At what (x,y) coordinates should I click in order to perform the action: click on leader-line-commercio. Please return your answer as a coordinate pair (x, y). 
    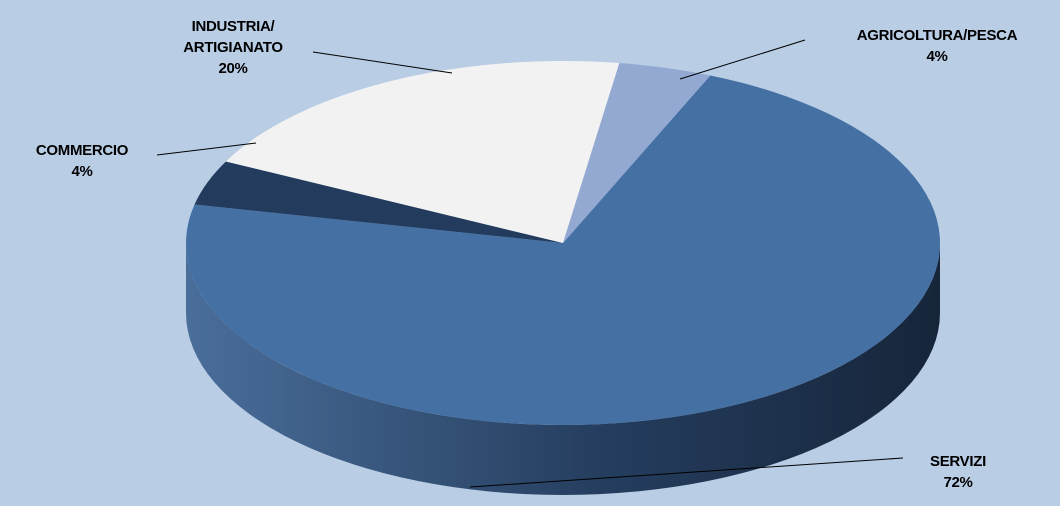
    Looking at the image, I should click on (206, 149).